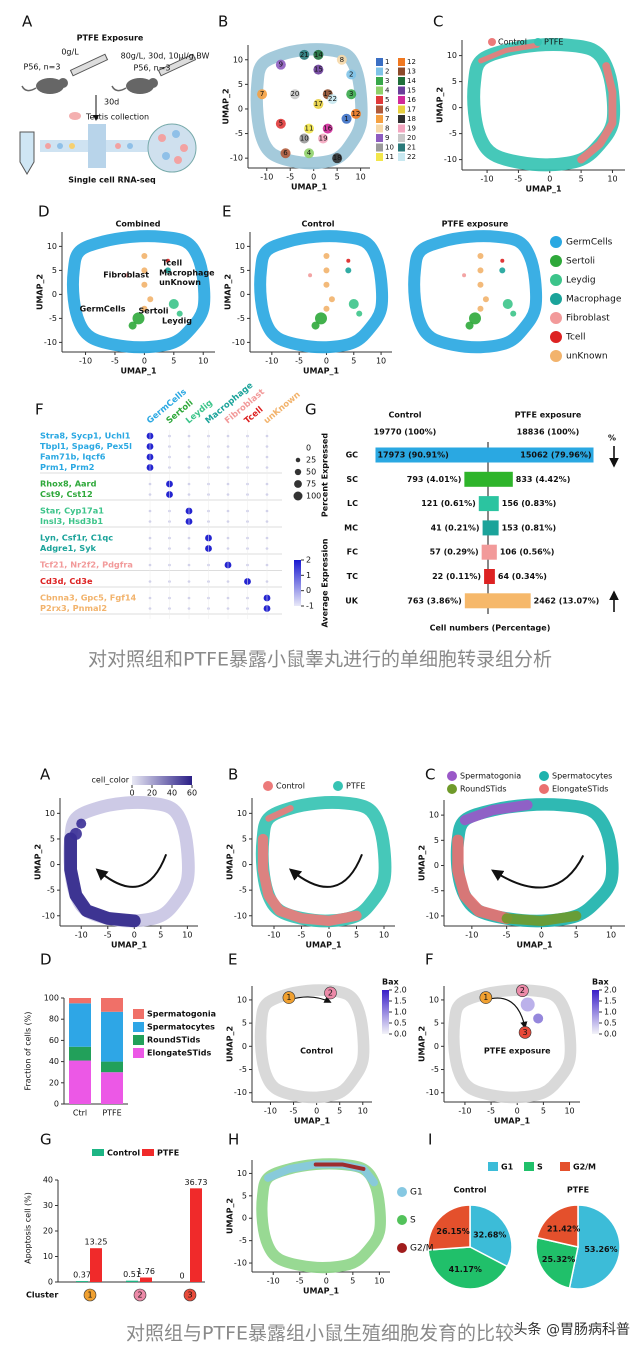  What do you see at coordinates (580, 262) in the screenshot?
I see `legend-label: Sertoli` at bounding box center [580, 262].